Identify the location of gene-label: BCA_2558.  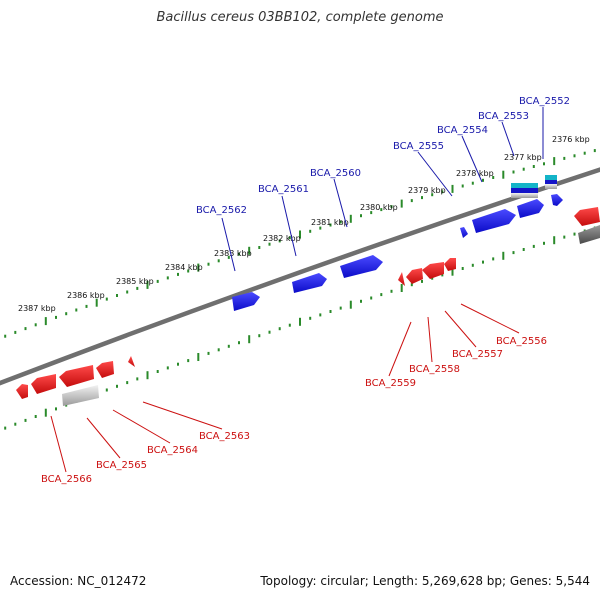
(434, 369).